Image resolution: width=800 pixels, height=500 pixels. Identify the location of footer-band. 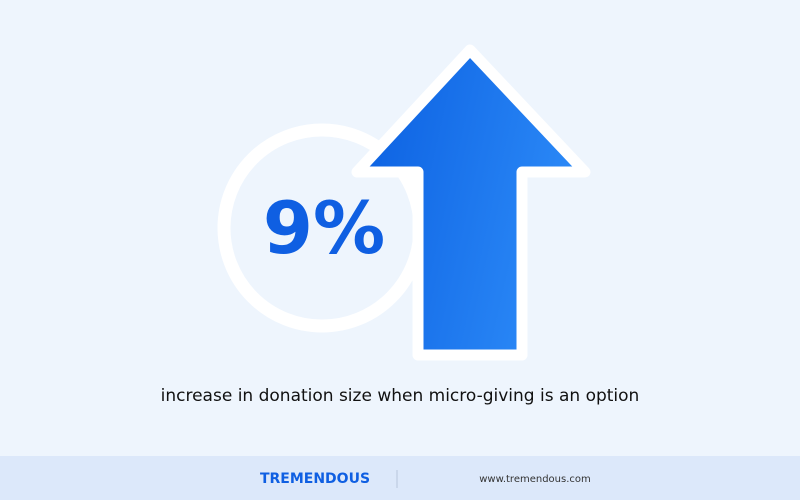
(400, 478).